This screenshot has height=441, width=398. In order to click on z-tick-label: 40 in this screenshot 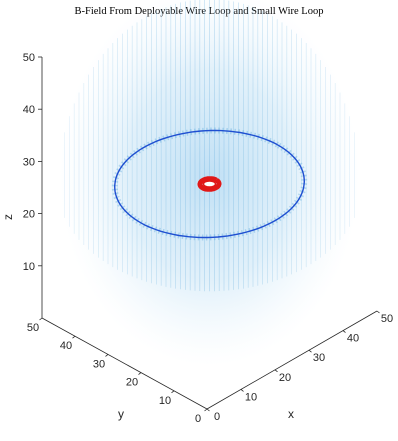, I will do `click(29, 110)`.